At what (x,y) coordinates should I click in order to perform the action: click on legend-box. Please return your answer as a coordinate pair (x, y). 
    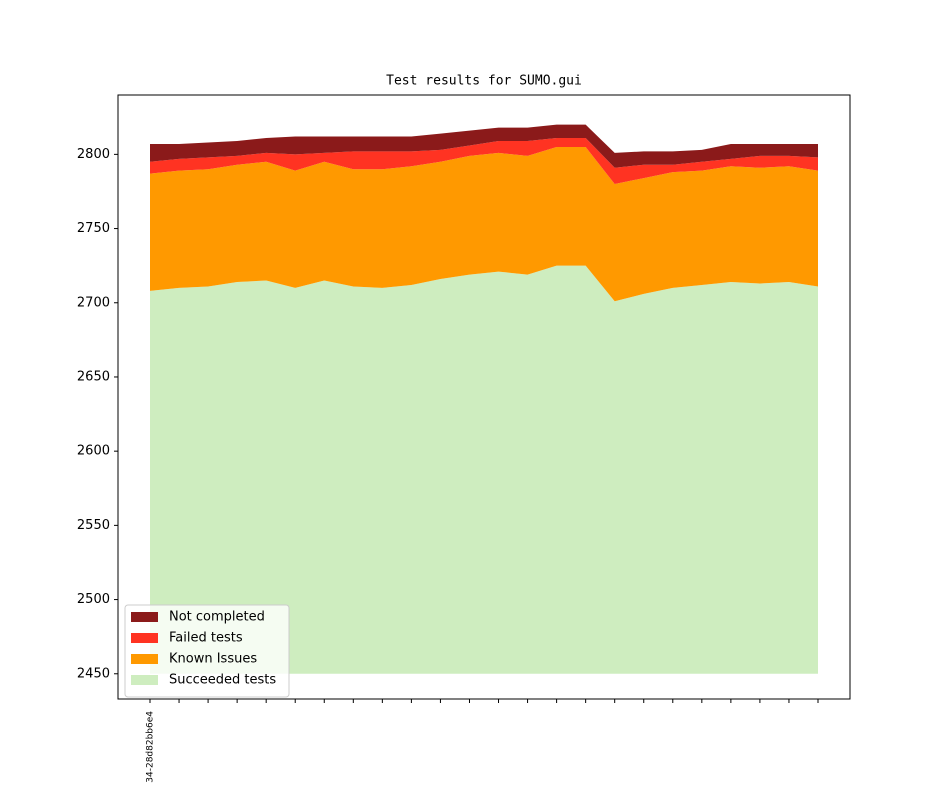
    Looking at the image, I should click on (207, 651).